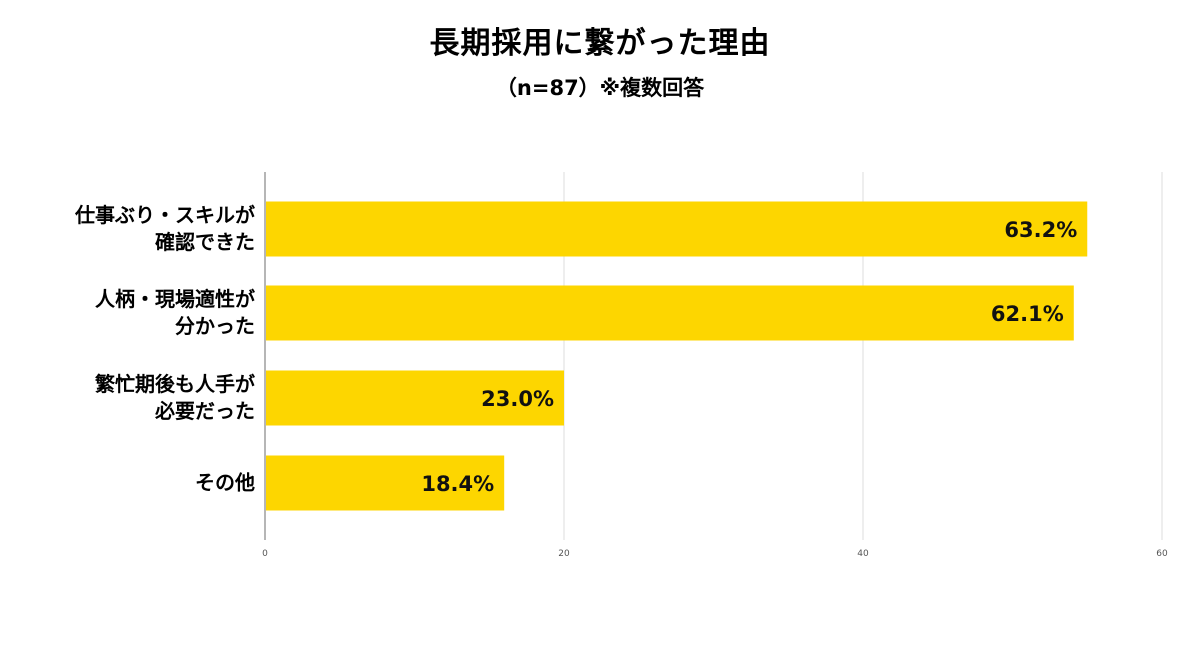  I want to click on bar-data-label: 18.4%, so click(457, 484).